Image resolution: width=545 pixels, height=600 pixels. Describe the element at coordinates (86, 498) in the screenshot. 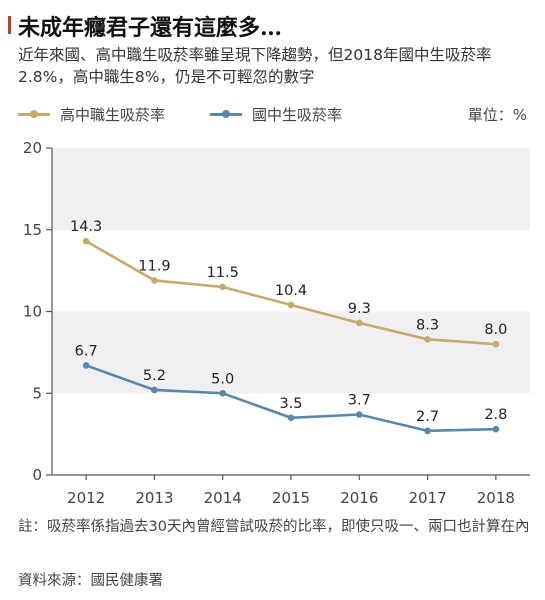

I see `x-tick-label: 2012` at that location.